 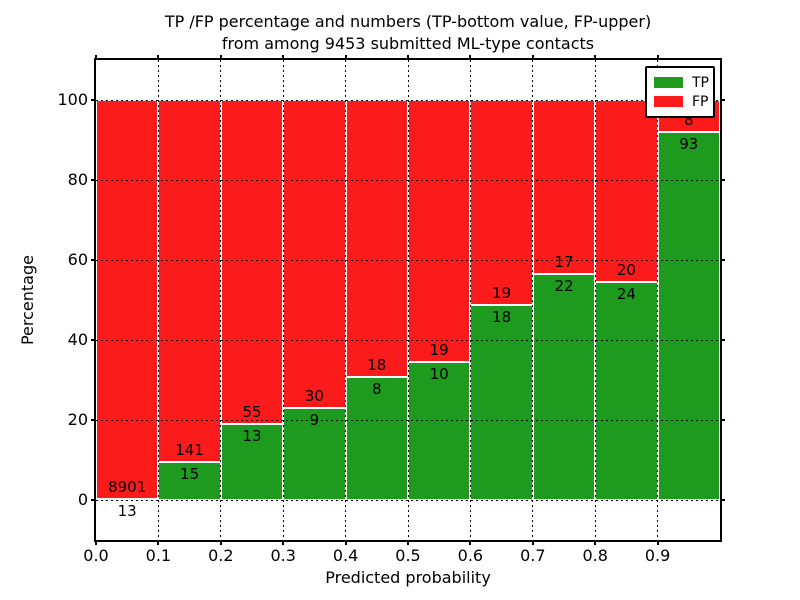 I want to click on y-tick-label: 0, so click(x=82, y=499).